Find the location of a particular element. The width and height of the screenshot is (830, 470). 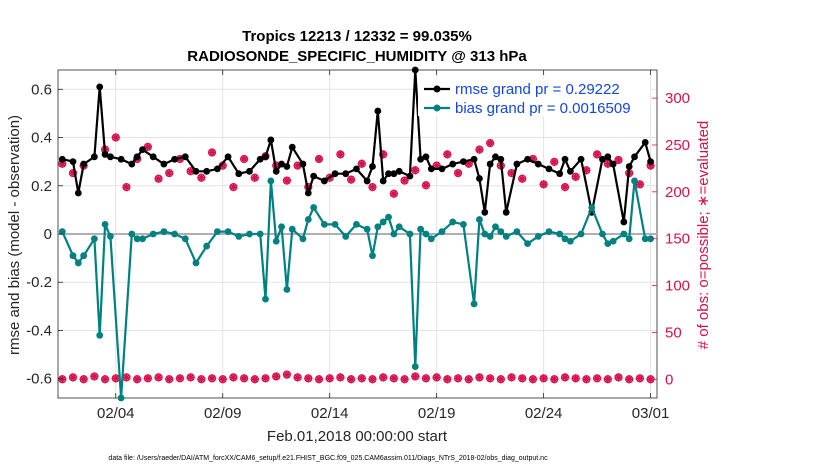

x-tick-label: 03/01 is located at coordinates (651, 413).